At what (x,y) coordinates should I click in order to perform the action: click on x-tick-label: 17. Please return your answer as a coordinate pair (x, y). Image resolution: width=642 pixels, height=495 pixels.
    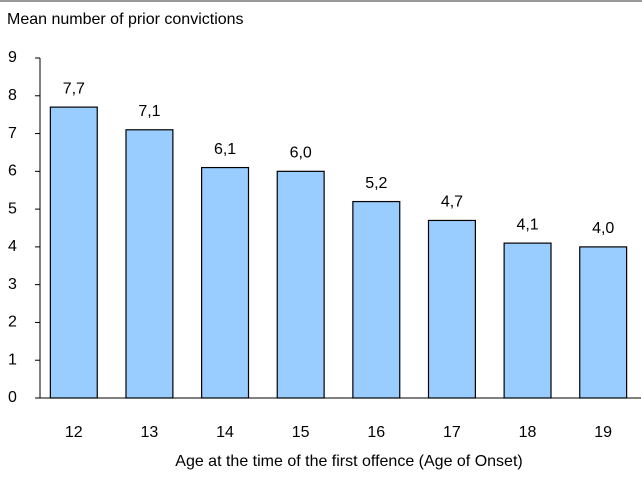
    Looking at the image, I should click on (452, 432).